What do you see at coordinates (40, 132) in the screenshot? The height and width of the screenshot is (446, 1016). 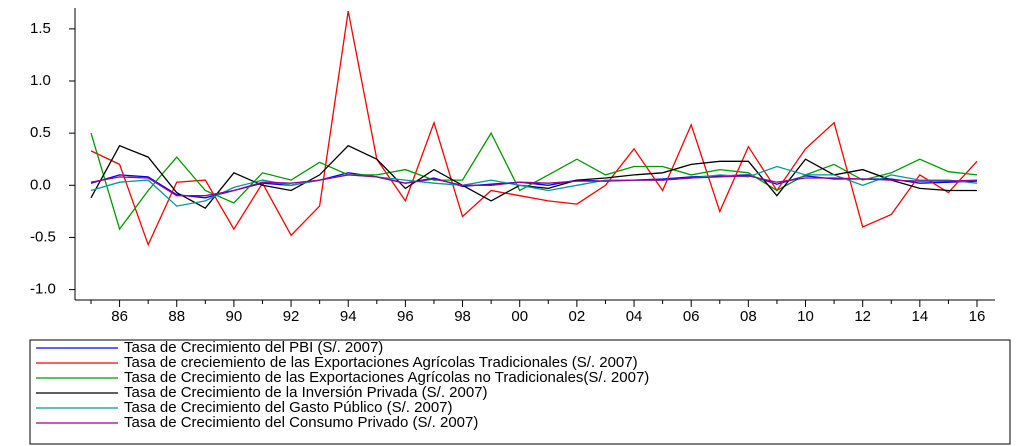 I see `y-tick-label: 0.5` at bounding box center [40, 132].